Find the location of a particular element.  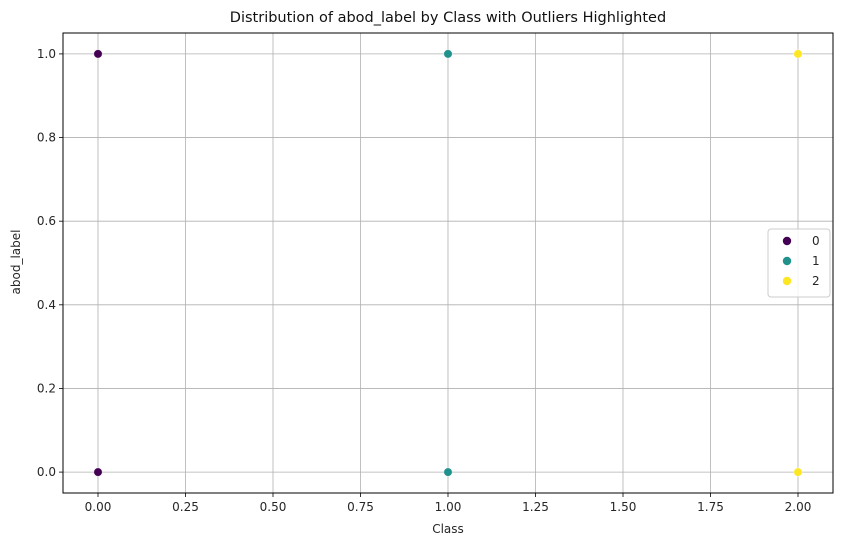

legend-box is located at coordinates (799, 263).